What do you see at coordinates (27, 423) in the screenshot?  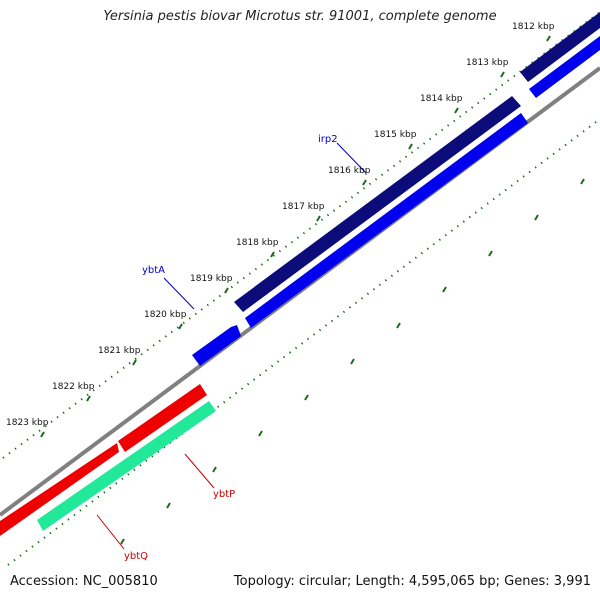 I see `tick-label: 1823 kbp` at bounding box center [27, 423].